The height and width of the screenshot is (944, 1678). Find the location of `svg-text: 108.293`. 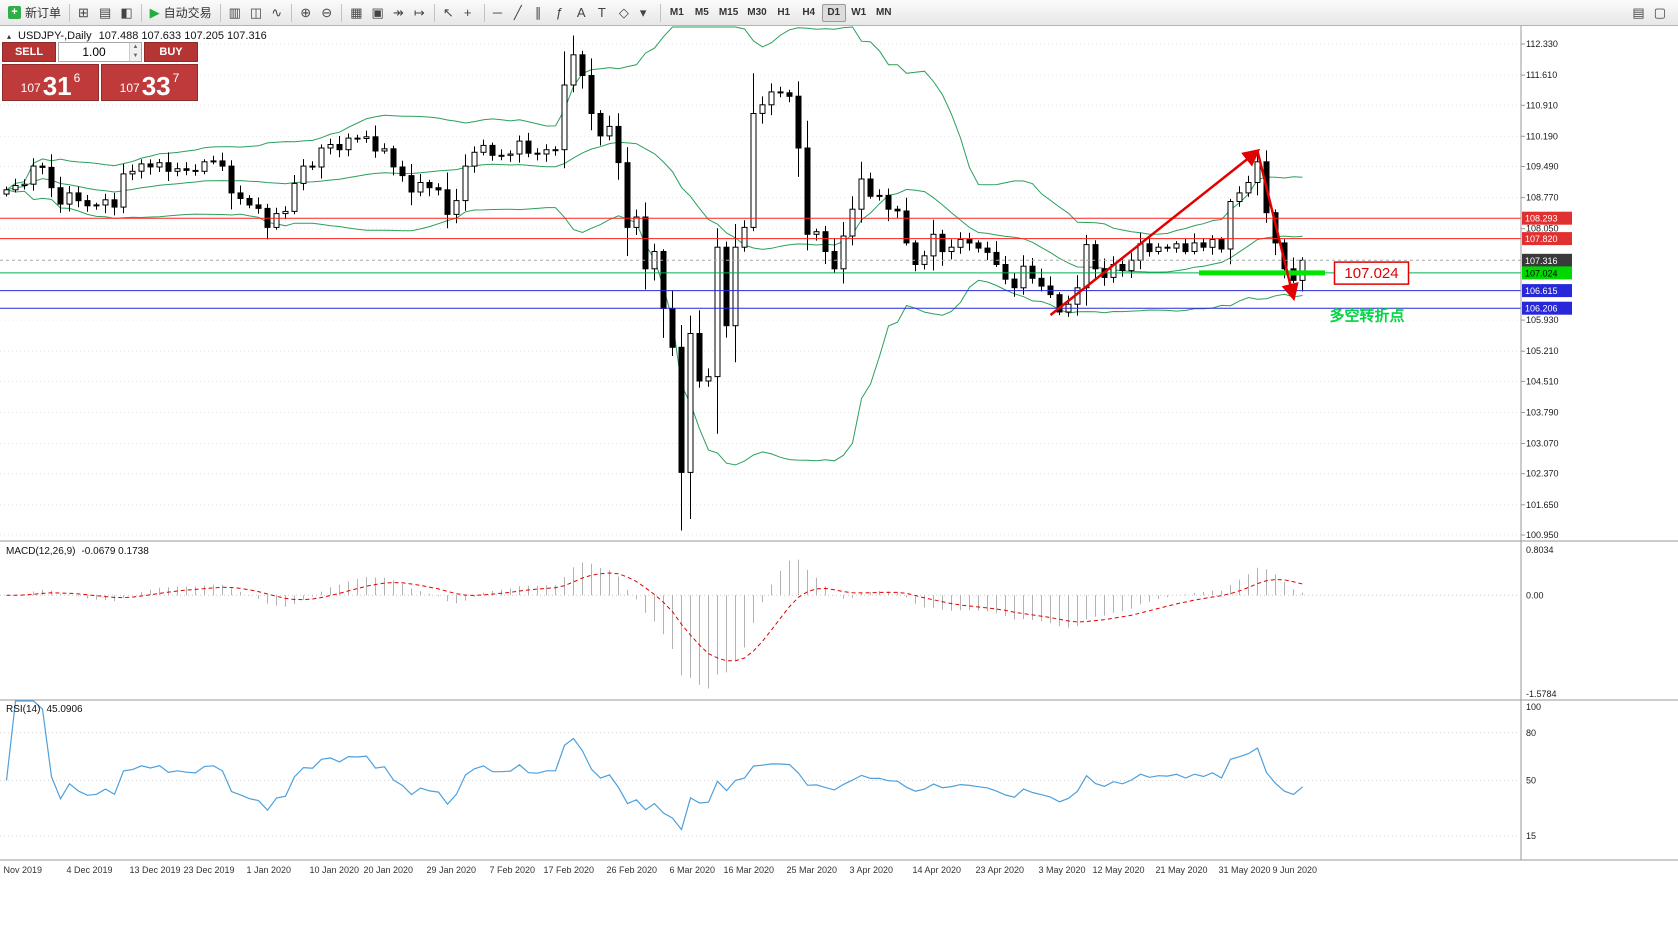

svg-text: 108.293 is located at coordinates (1541, 219).